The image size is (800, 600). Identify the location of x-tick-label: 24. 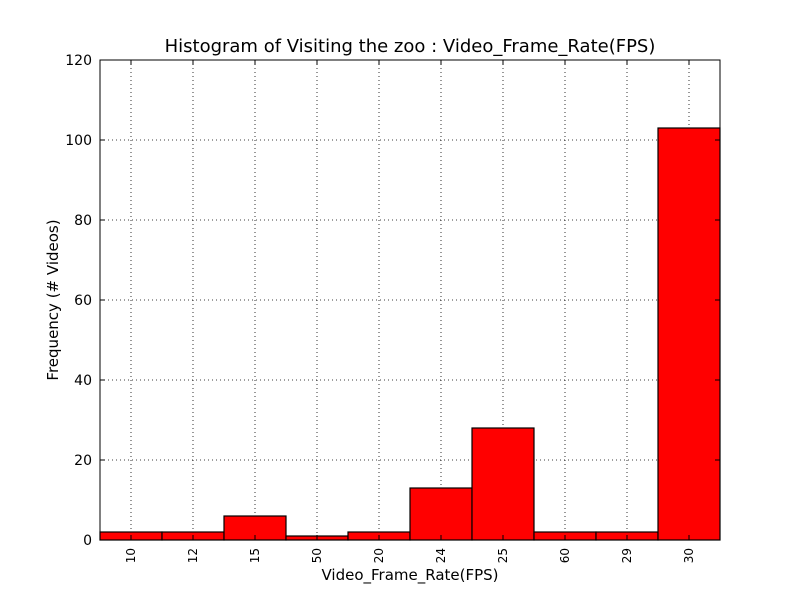
(441, 555).